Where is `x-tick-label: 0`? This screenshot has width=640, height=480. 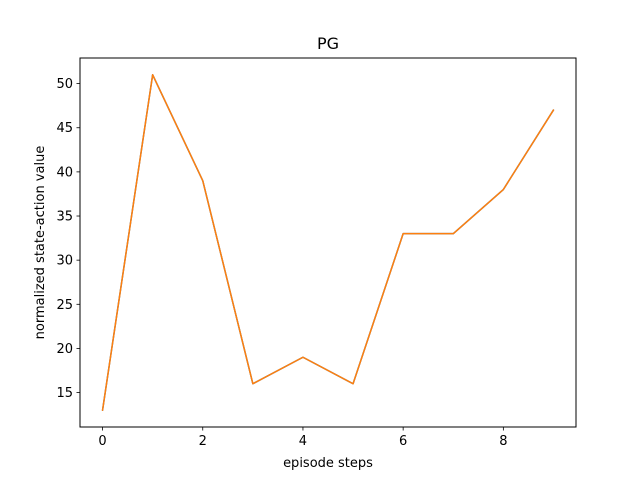 x-tick-label: 0 is located at coordinates (102, 441).